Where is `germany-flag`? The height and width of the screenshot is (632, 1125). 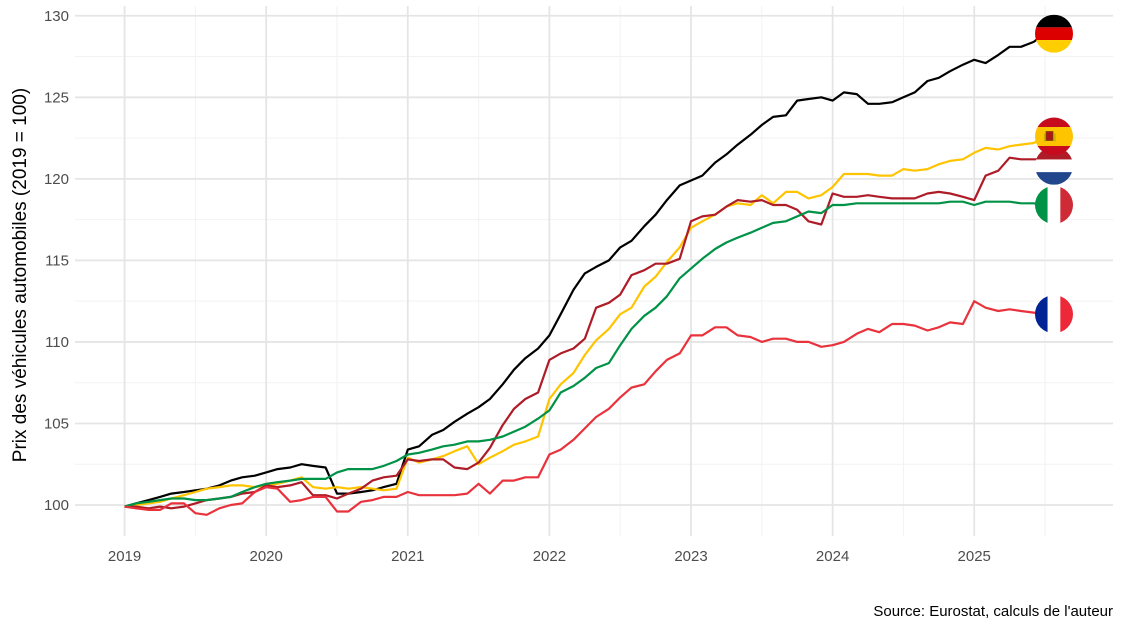 germany-flag is located at coordinates (1054, 33).